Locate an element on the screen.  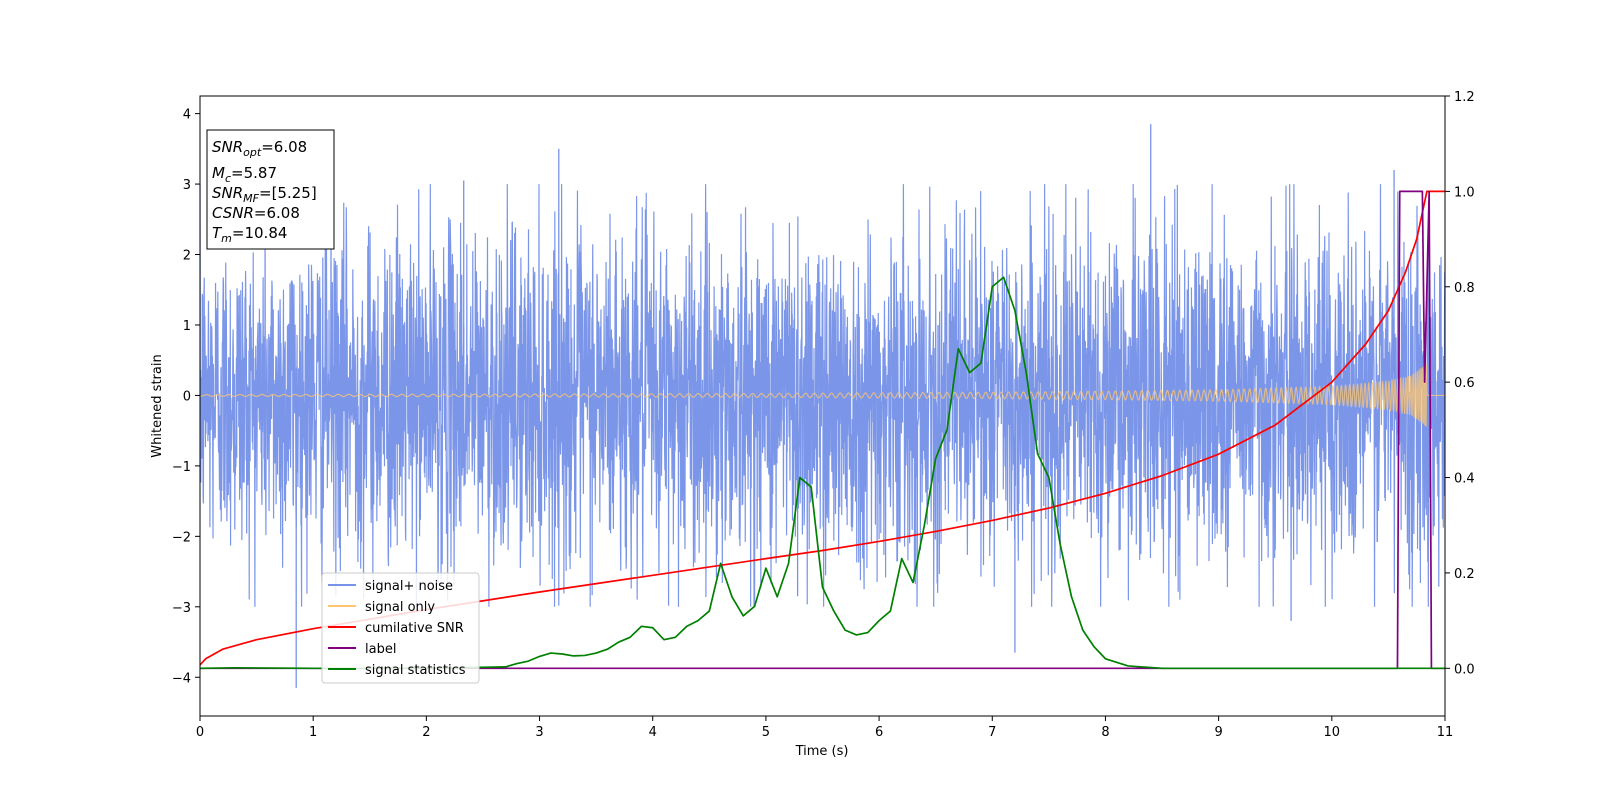
y2-axis-ticks: 1.2 1.0 0.8 0.6 0.4 0.2 0.0 is located at coordinates (1460, 383).